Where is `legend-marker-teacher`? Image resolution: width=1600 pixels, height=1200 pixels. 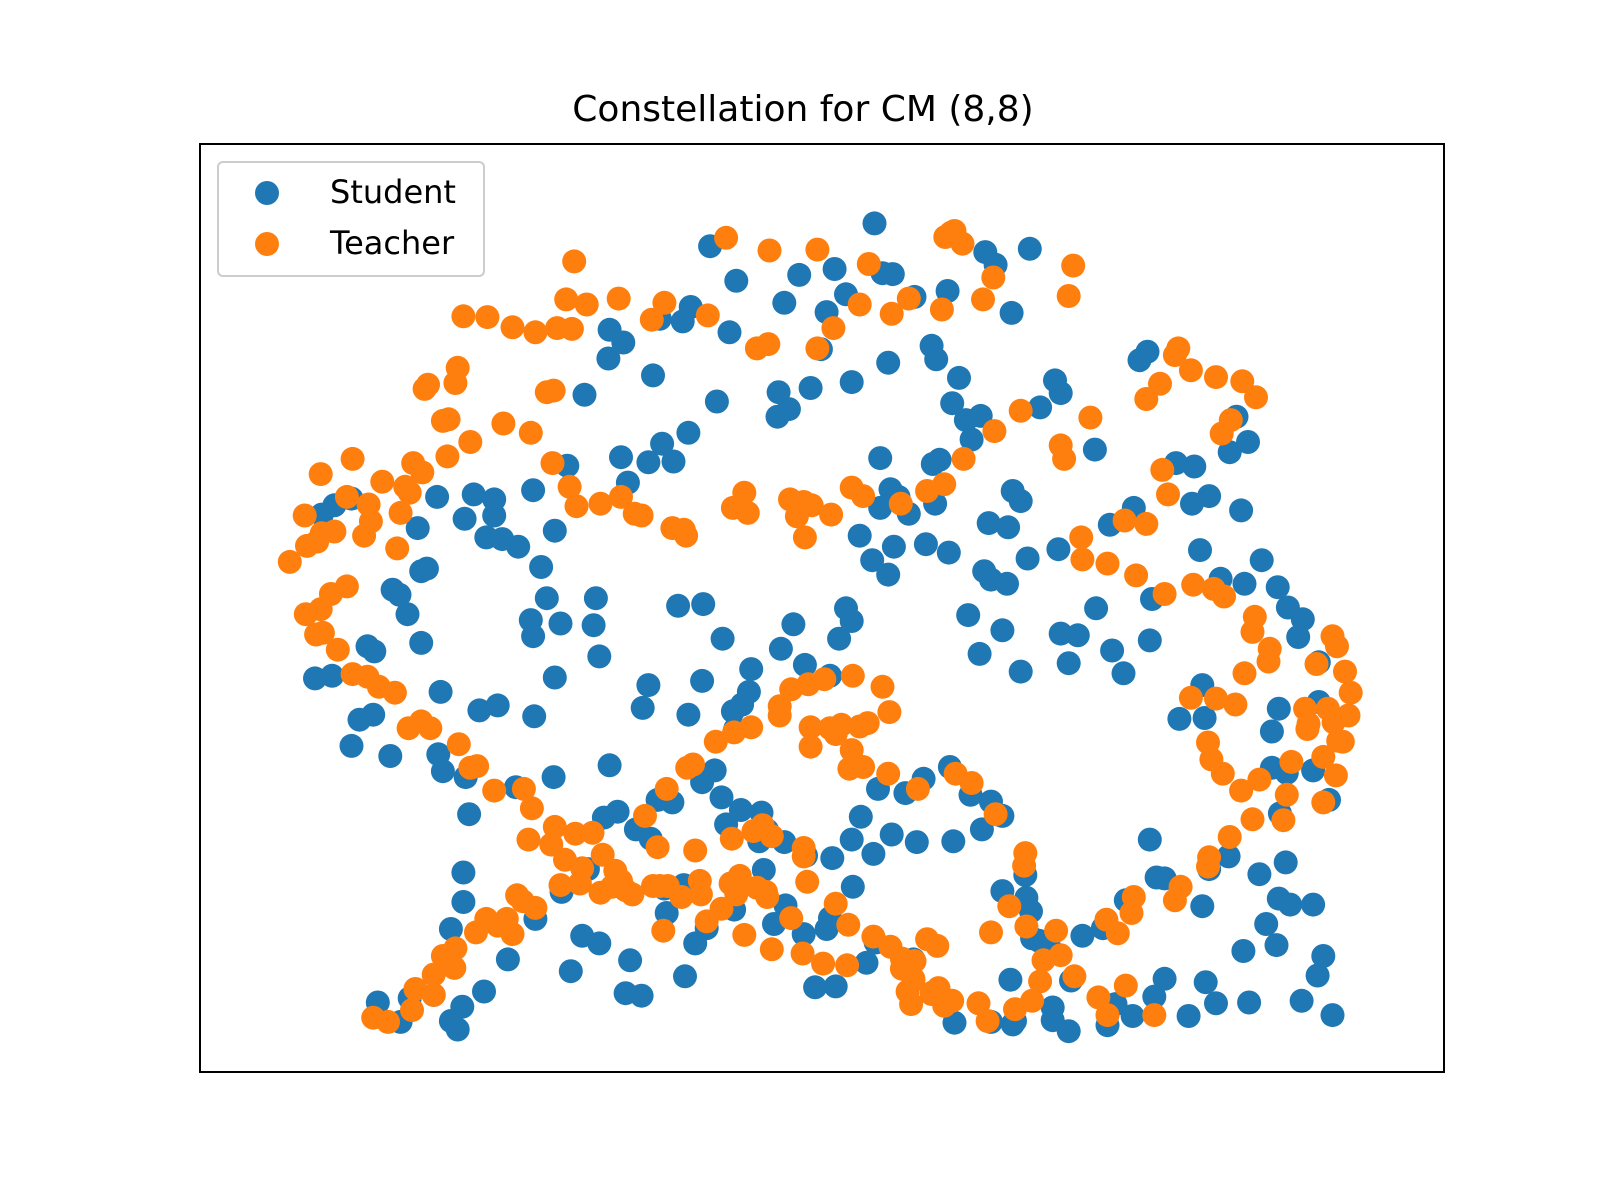
legend-marker-teacher is located at coordinates (267, 244).